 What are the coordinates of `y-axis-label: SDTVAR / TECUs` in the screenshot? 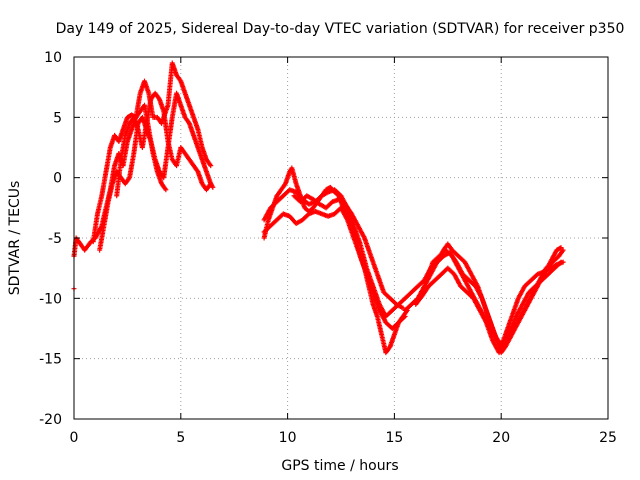 It's located at (15, 238).